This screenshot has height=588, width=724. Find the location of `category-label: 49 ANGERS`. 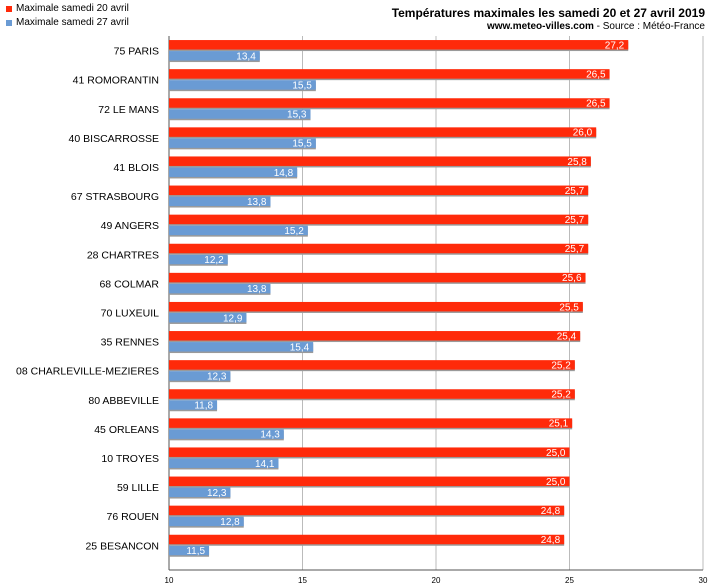

category-label: 49 ANGERS is located at coordinates (130, 226).